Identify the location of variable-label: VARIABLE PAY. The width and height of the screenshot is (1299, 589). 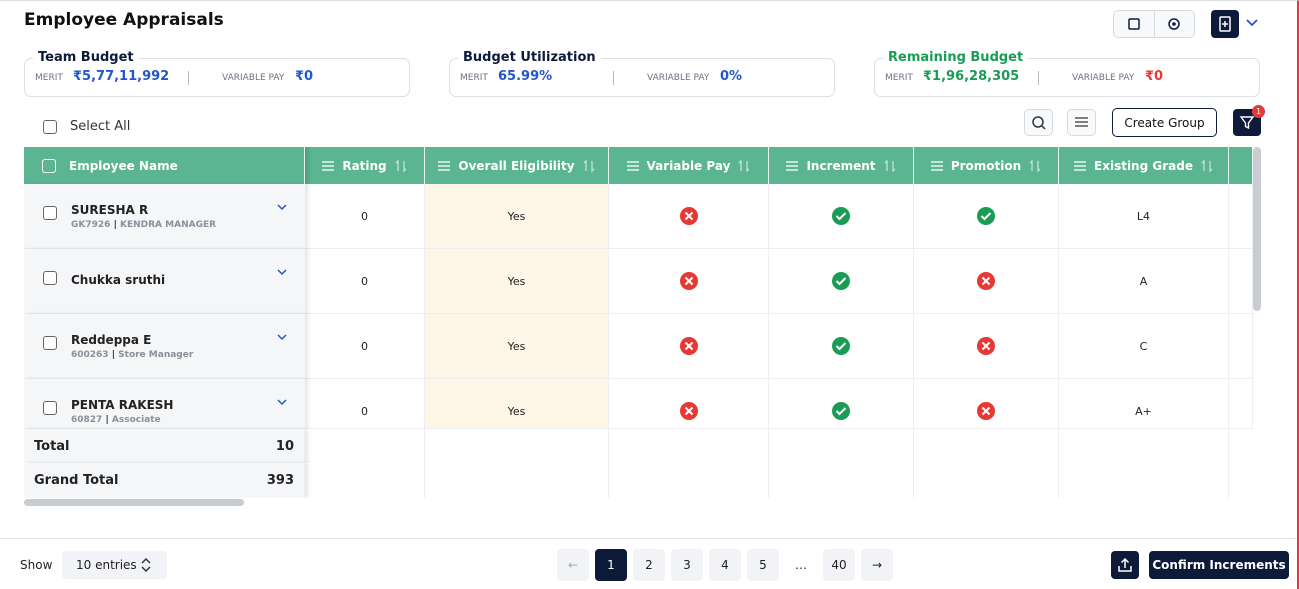
(253, 78).